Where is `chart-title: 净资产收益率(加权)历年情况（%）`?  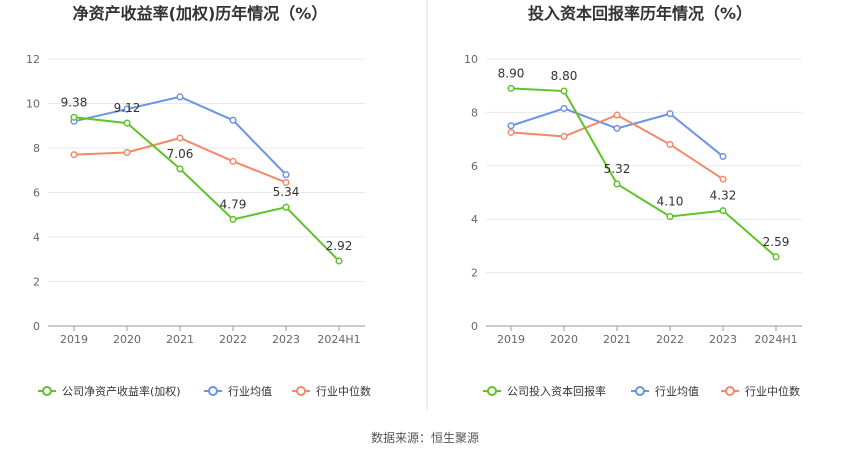 chart-title: 净资产收益率(加权)历年情况（%） is located at coordinates (200, 13).